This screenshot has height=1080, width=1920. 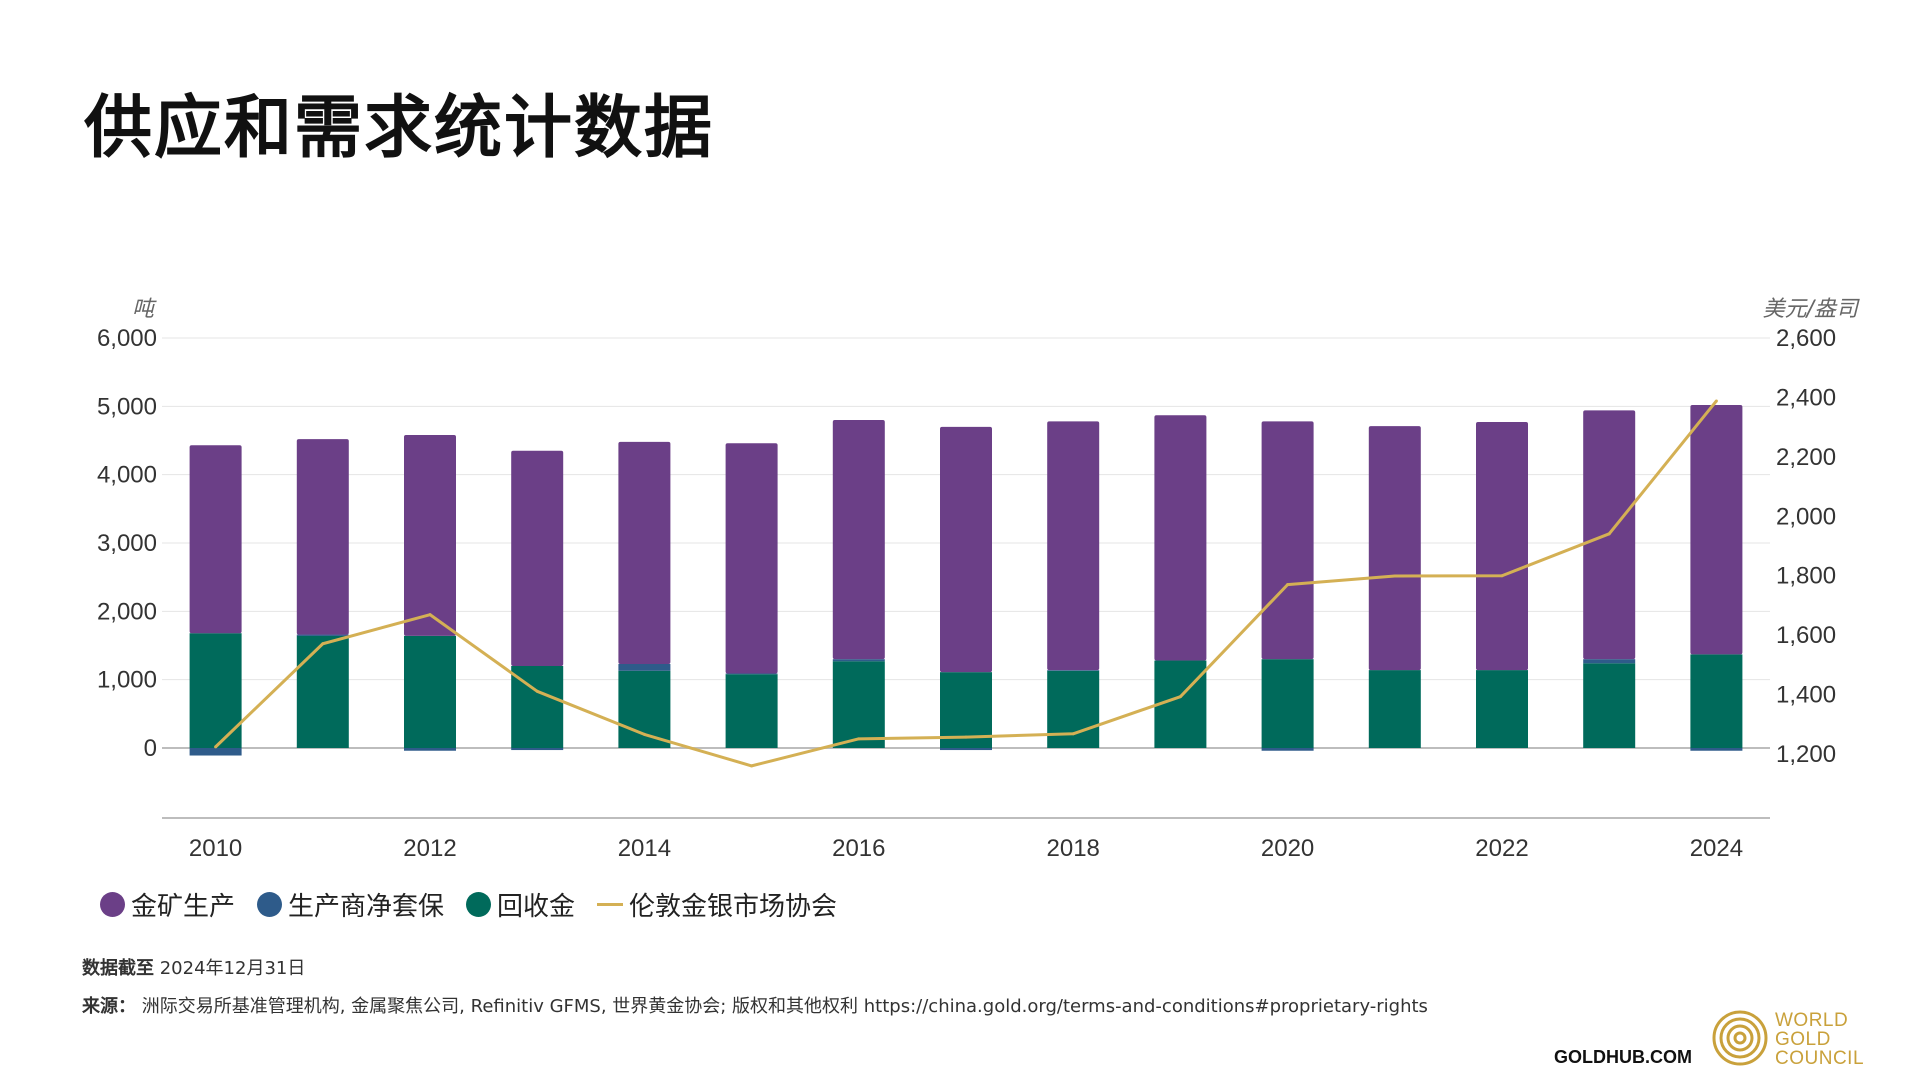 I want to click on y-left-tick-label: 1,000, so click(x=127, y=680).